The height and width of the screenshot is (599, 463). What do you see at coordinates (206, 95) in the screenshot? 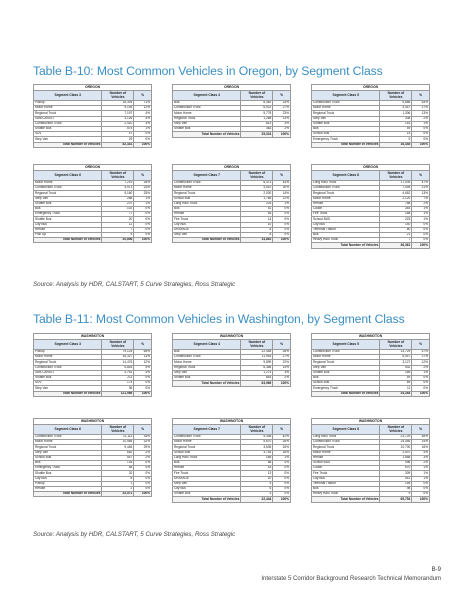
I see `segment-class-header: Segment Class 4` at bounding box center [206, 95].